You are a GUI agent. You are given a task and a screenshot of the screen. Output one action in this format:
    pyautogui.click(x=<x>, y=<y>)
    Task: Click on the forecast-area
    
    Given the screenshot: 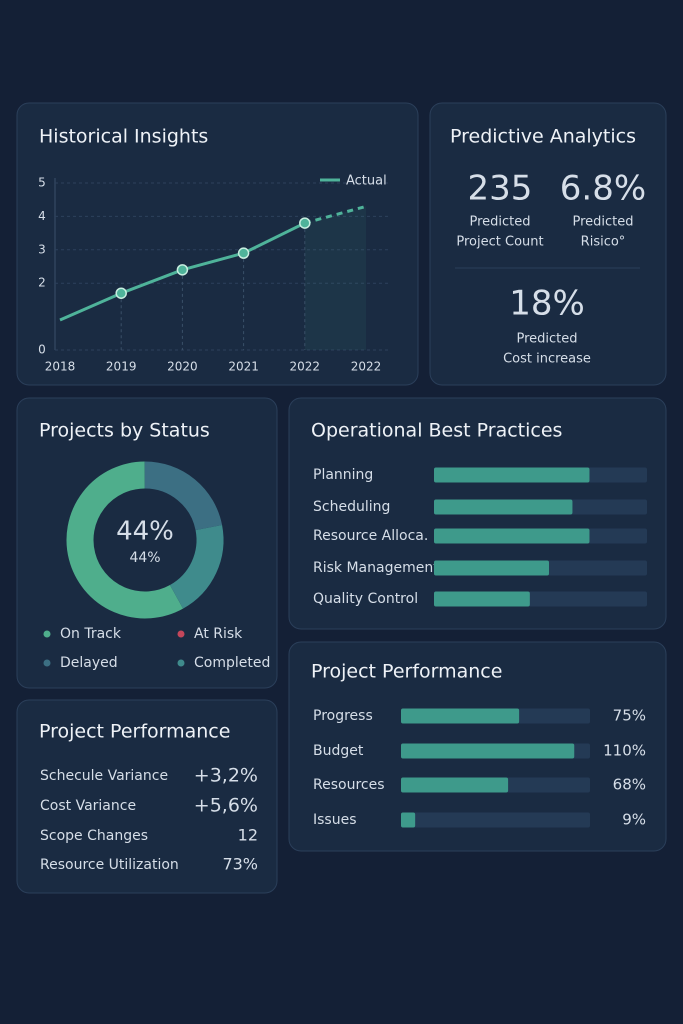 What is the action you would take?
    pyautogui.click(x=335, y=278)
    